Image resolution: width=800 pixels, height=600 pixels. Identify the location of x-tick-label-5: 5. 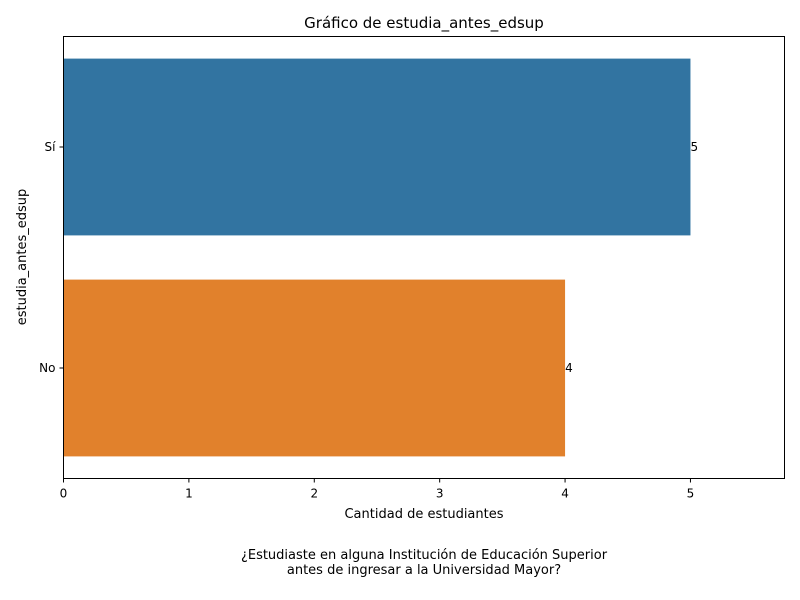
(691, 494).